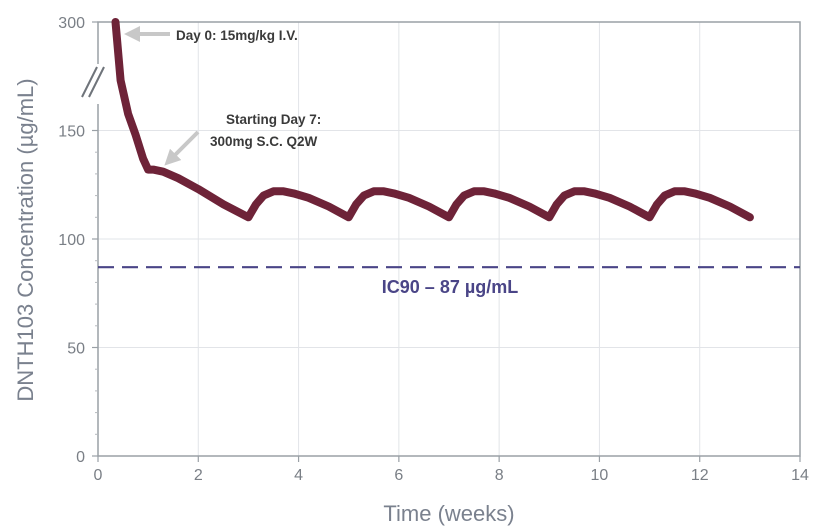 The image size is (813, 526). Describe the element at coordinates (273, 119) in the screenshot. I see `day7-annotation-line1: Starting Day 7:` at that location.